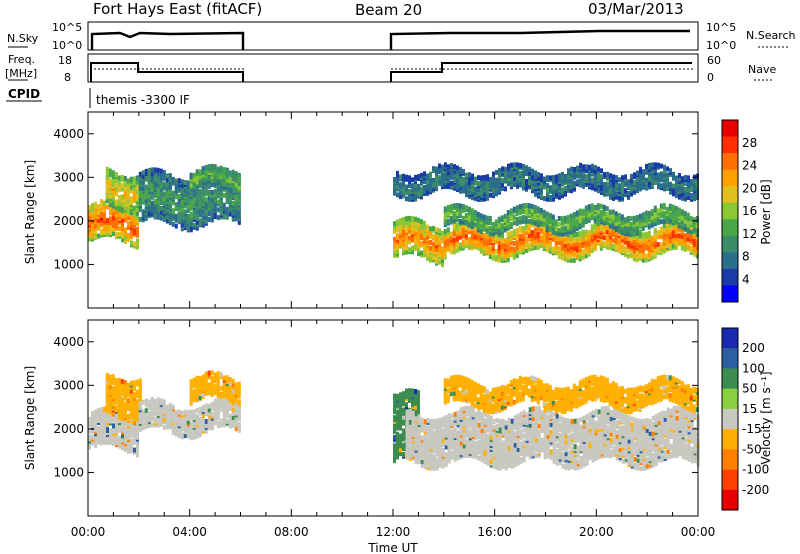  I want to click on y-tick-label: 3000, so click(68, 177).